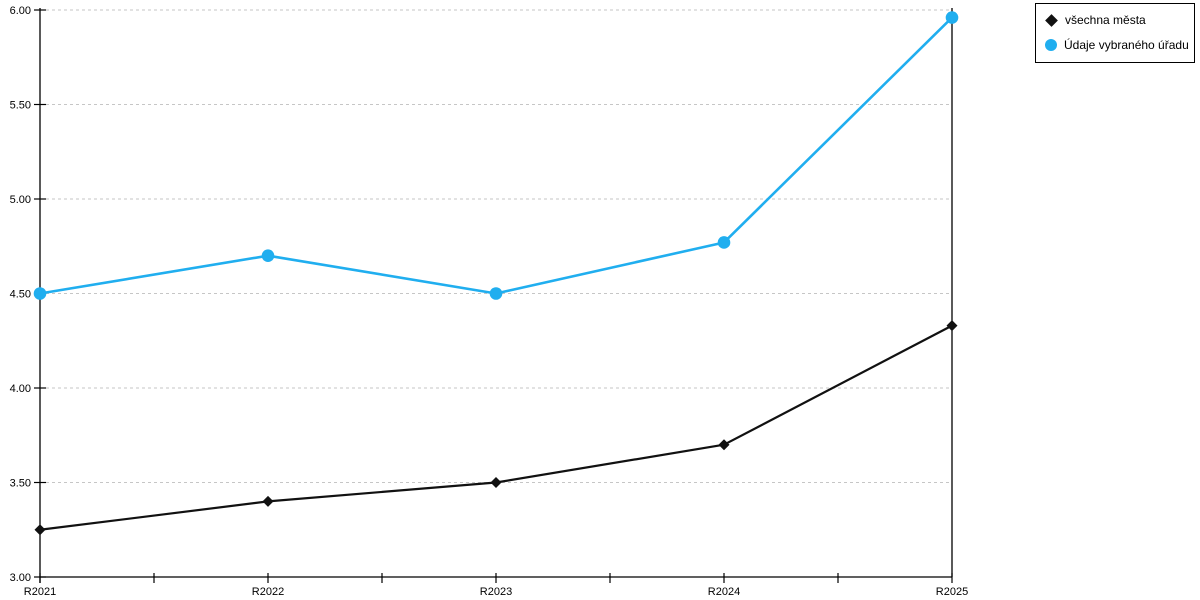 The image size is (1200, 600). I want to click on legend-item-vsechna-mesta: všechna města, so click(1115, 20).